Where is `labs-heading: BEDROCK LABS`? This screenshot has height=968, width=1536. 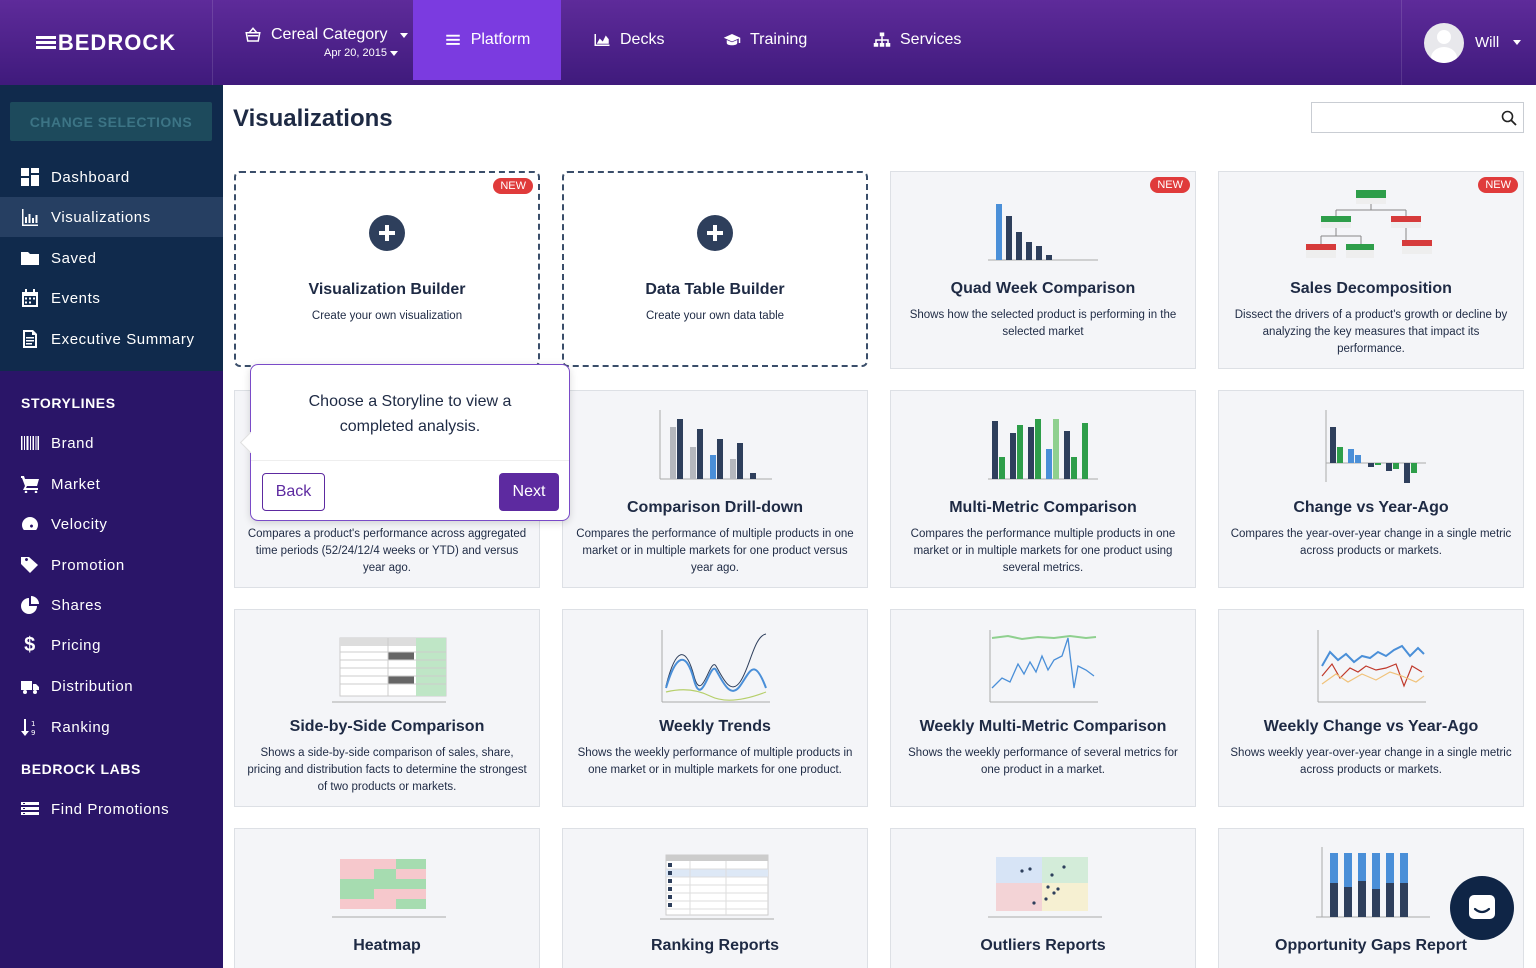 labs-heading: BEDROCK LABS is located at coordinates (81, 769).